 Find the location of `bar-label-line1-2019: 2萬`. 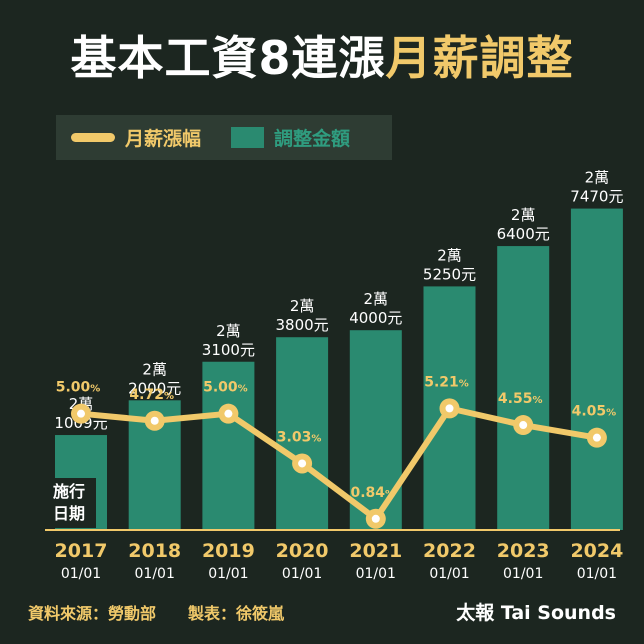

bar-label-line1-2019: 2萬 is located at coordinates (228, 331).